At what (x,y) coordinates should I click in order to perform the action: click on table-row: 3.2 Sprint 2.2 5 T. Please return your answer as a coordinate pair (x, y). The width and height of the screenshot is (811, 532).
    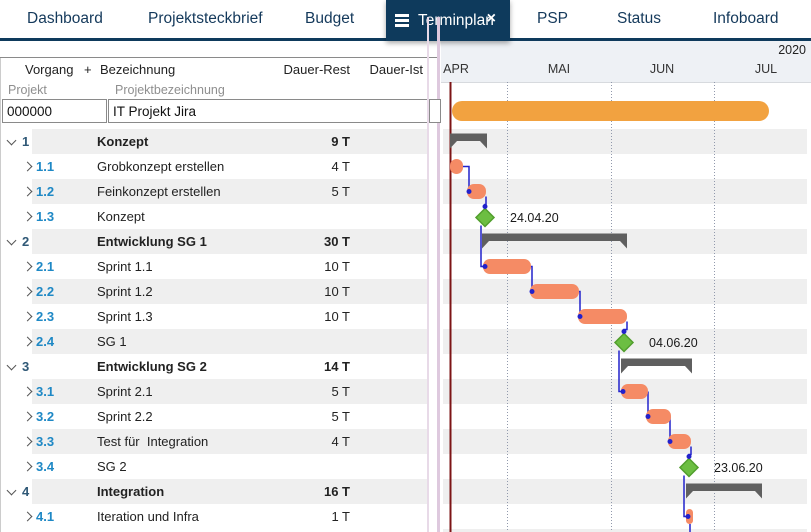
    Looking at the image, I should click on (218, 416).